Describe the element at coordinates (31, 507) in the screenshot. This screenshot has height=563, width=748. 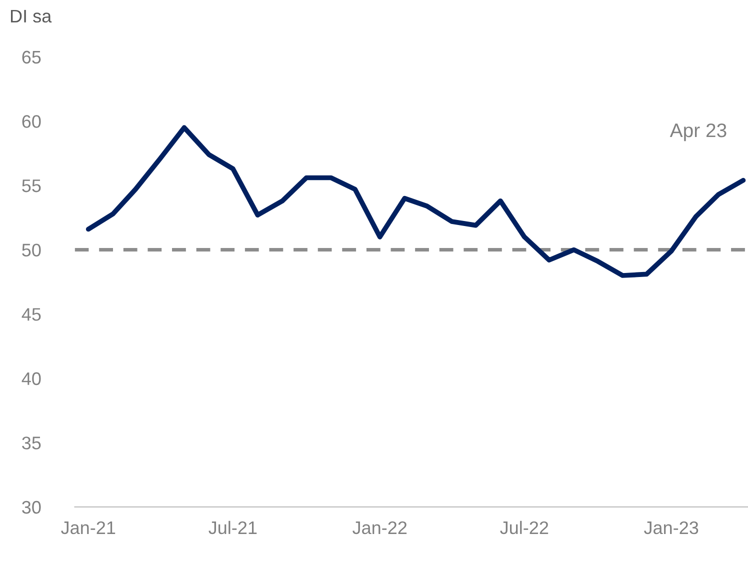
I see `y-tick-label: 30` at that location.